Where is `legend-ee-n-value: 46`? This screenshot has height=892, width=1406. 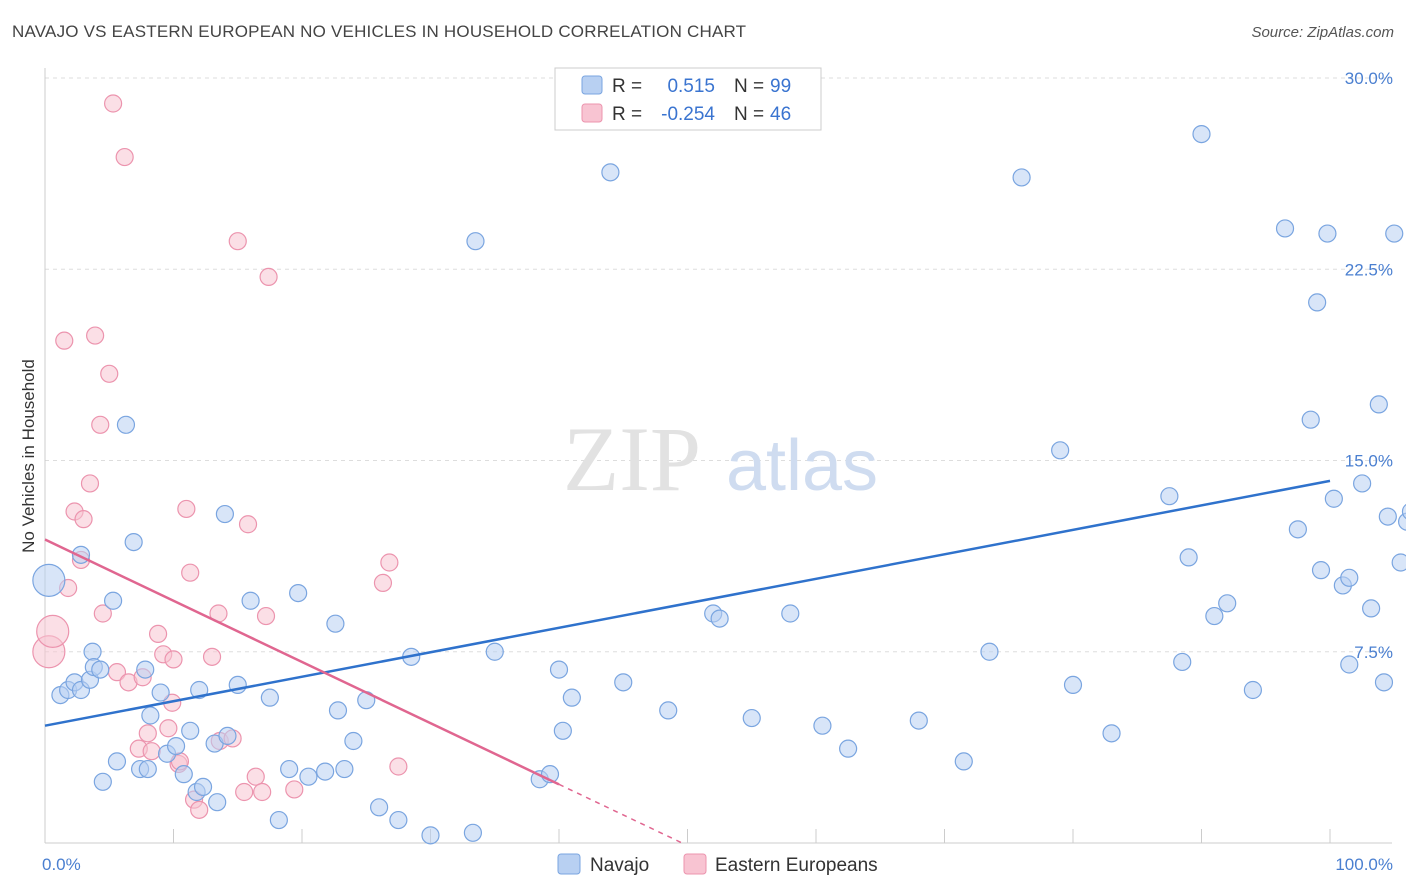 legend-ee-n-value: 46 is located at coordinates (780, 114).